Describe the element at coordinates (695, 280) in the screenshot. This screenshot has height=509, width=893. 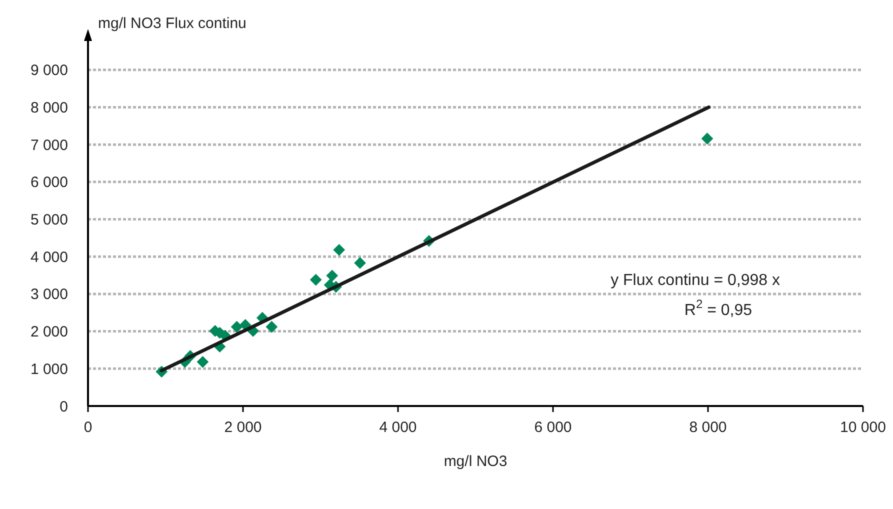
I see `annotation: y Flux continu = 0,998 x` at that location.